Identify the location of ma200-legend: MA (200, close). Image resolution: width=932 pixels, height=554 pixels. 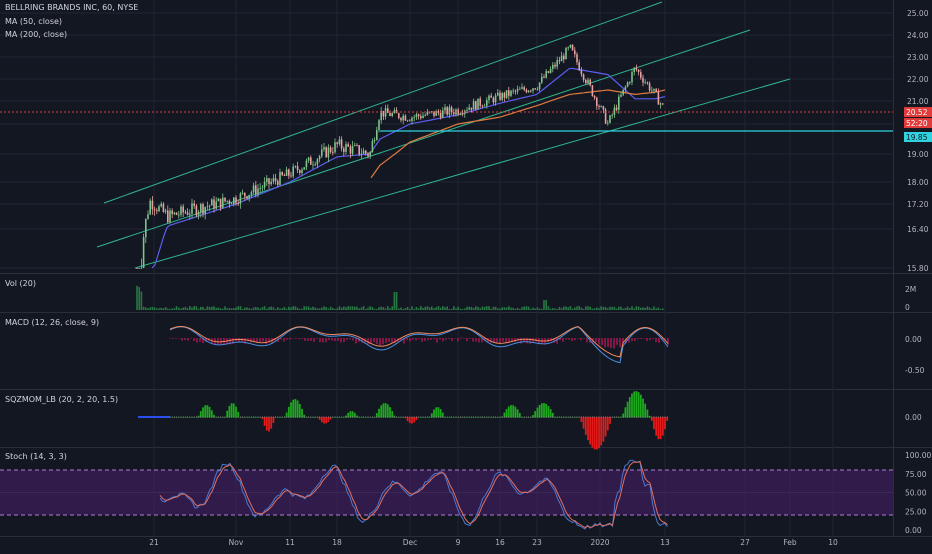
(36, 34).